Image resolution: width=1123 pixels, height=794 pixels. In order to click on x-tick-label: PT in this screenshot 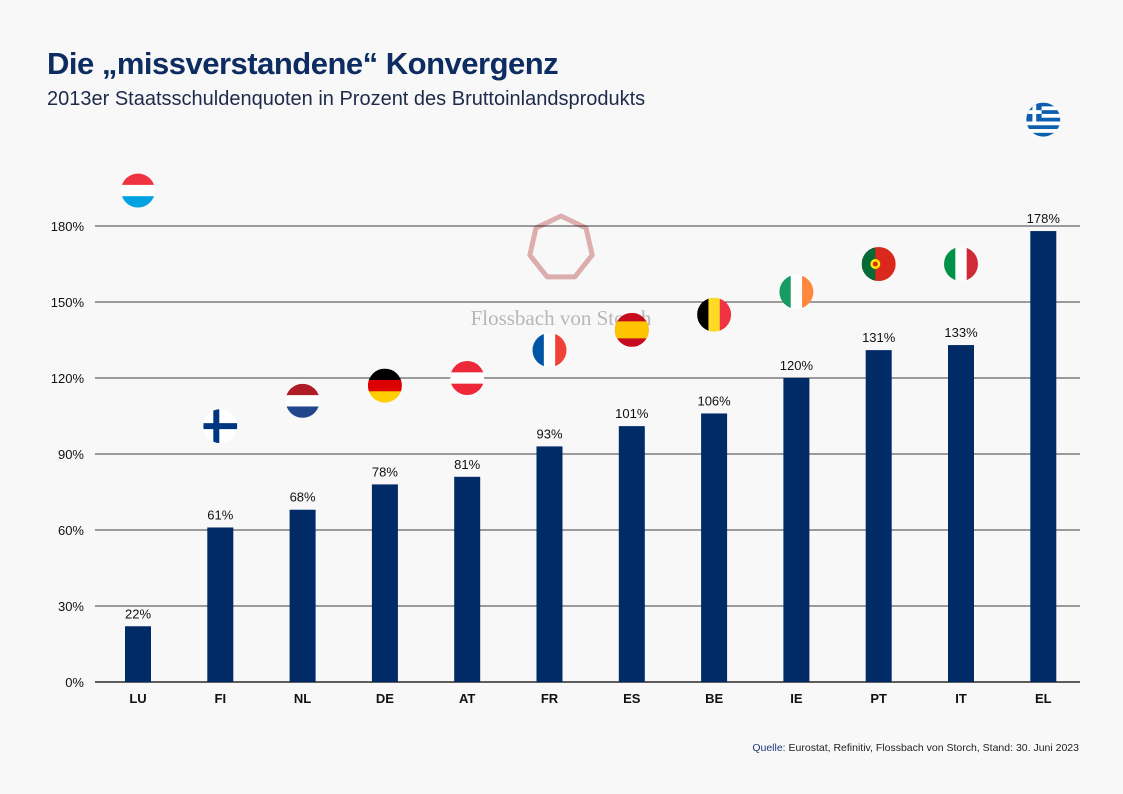, I will do `click(878, 698)`.